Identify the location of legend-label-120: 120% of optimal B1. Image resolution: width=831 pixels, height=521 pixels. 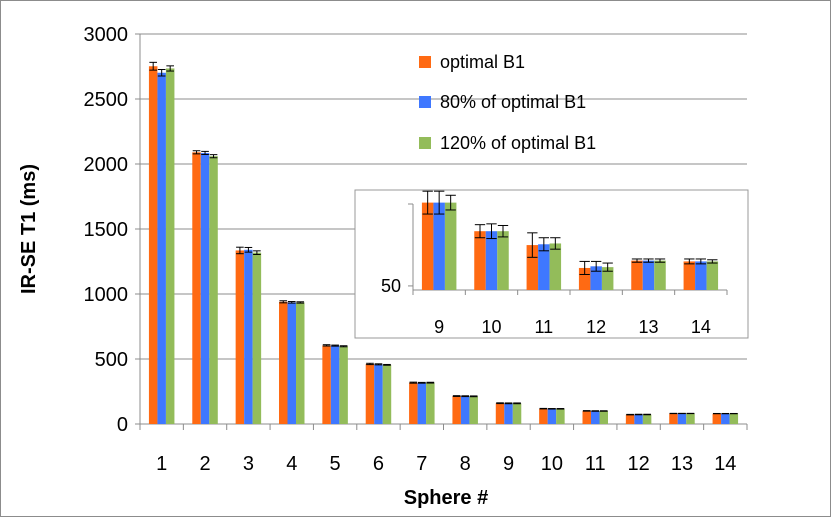
(518, 143).